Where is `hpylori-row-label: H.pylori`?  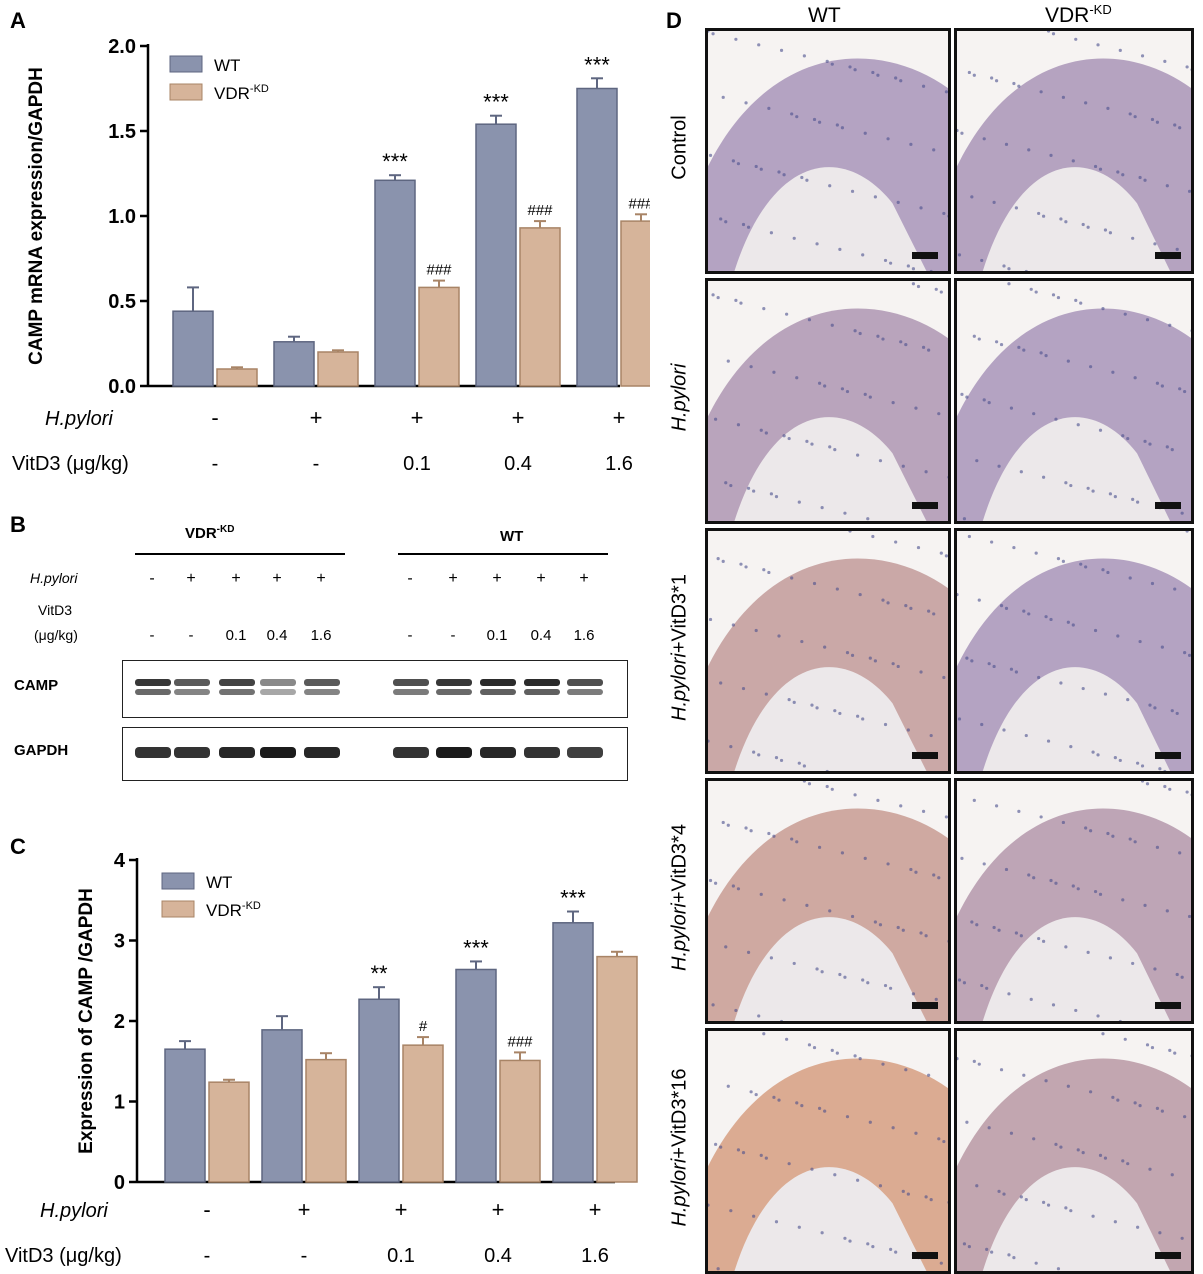
hpylori-row-label: H.pylori is located at coordinates (74, 1211).